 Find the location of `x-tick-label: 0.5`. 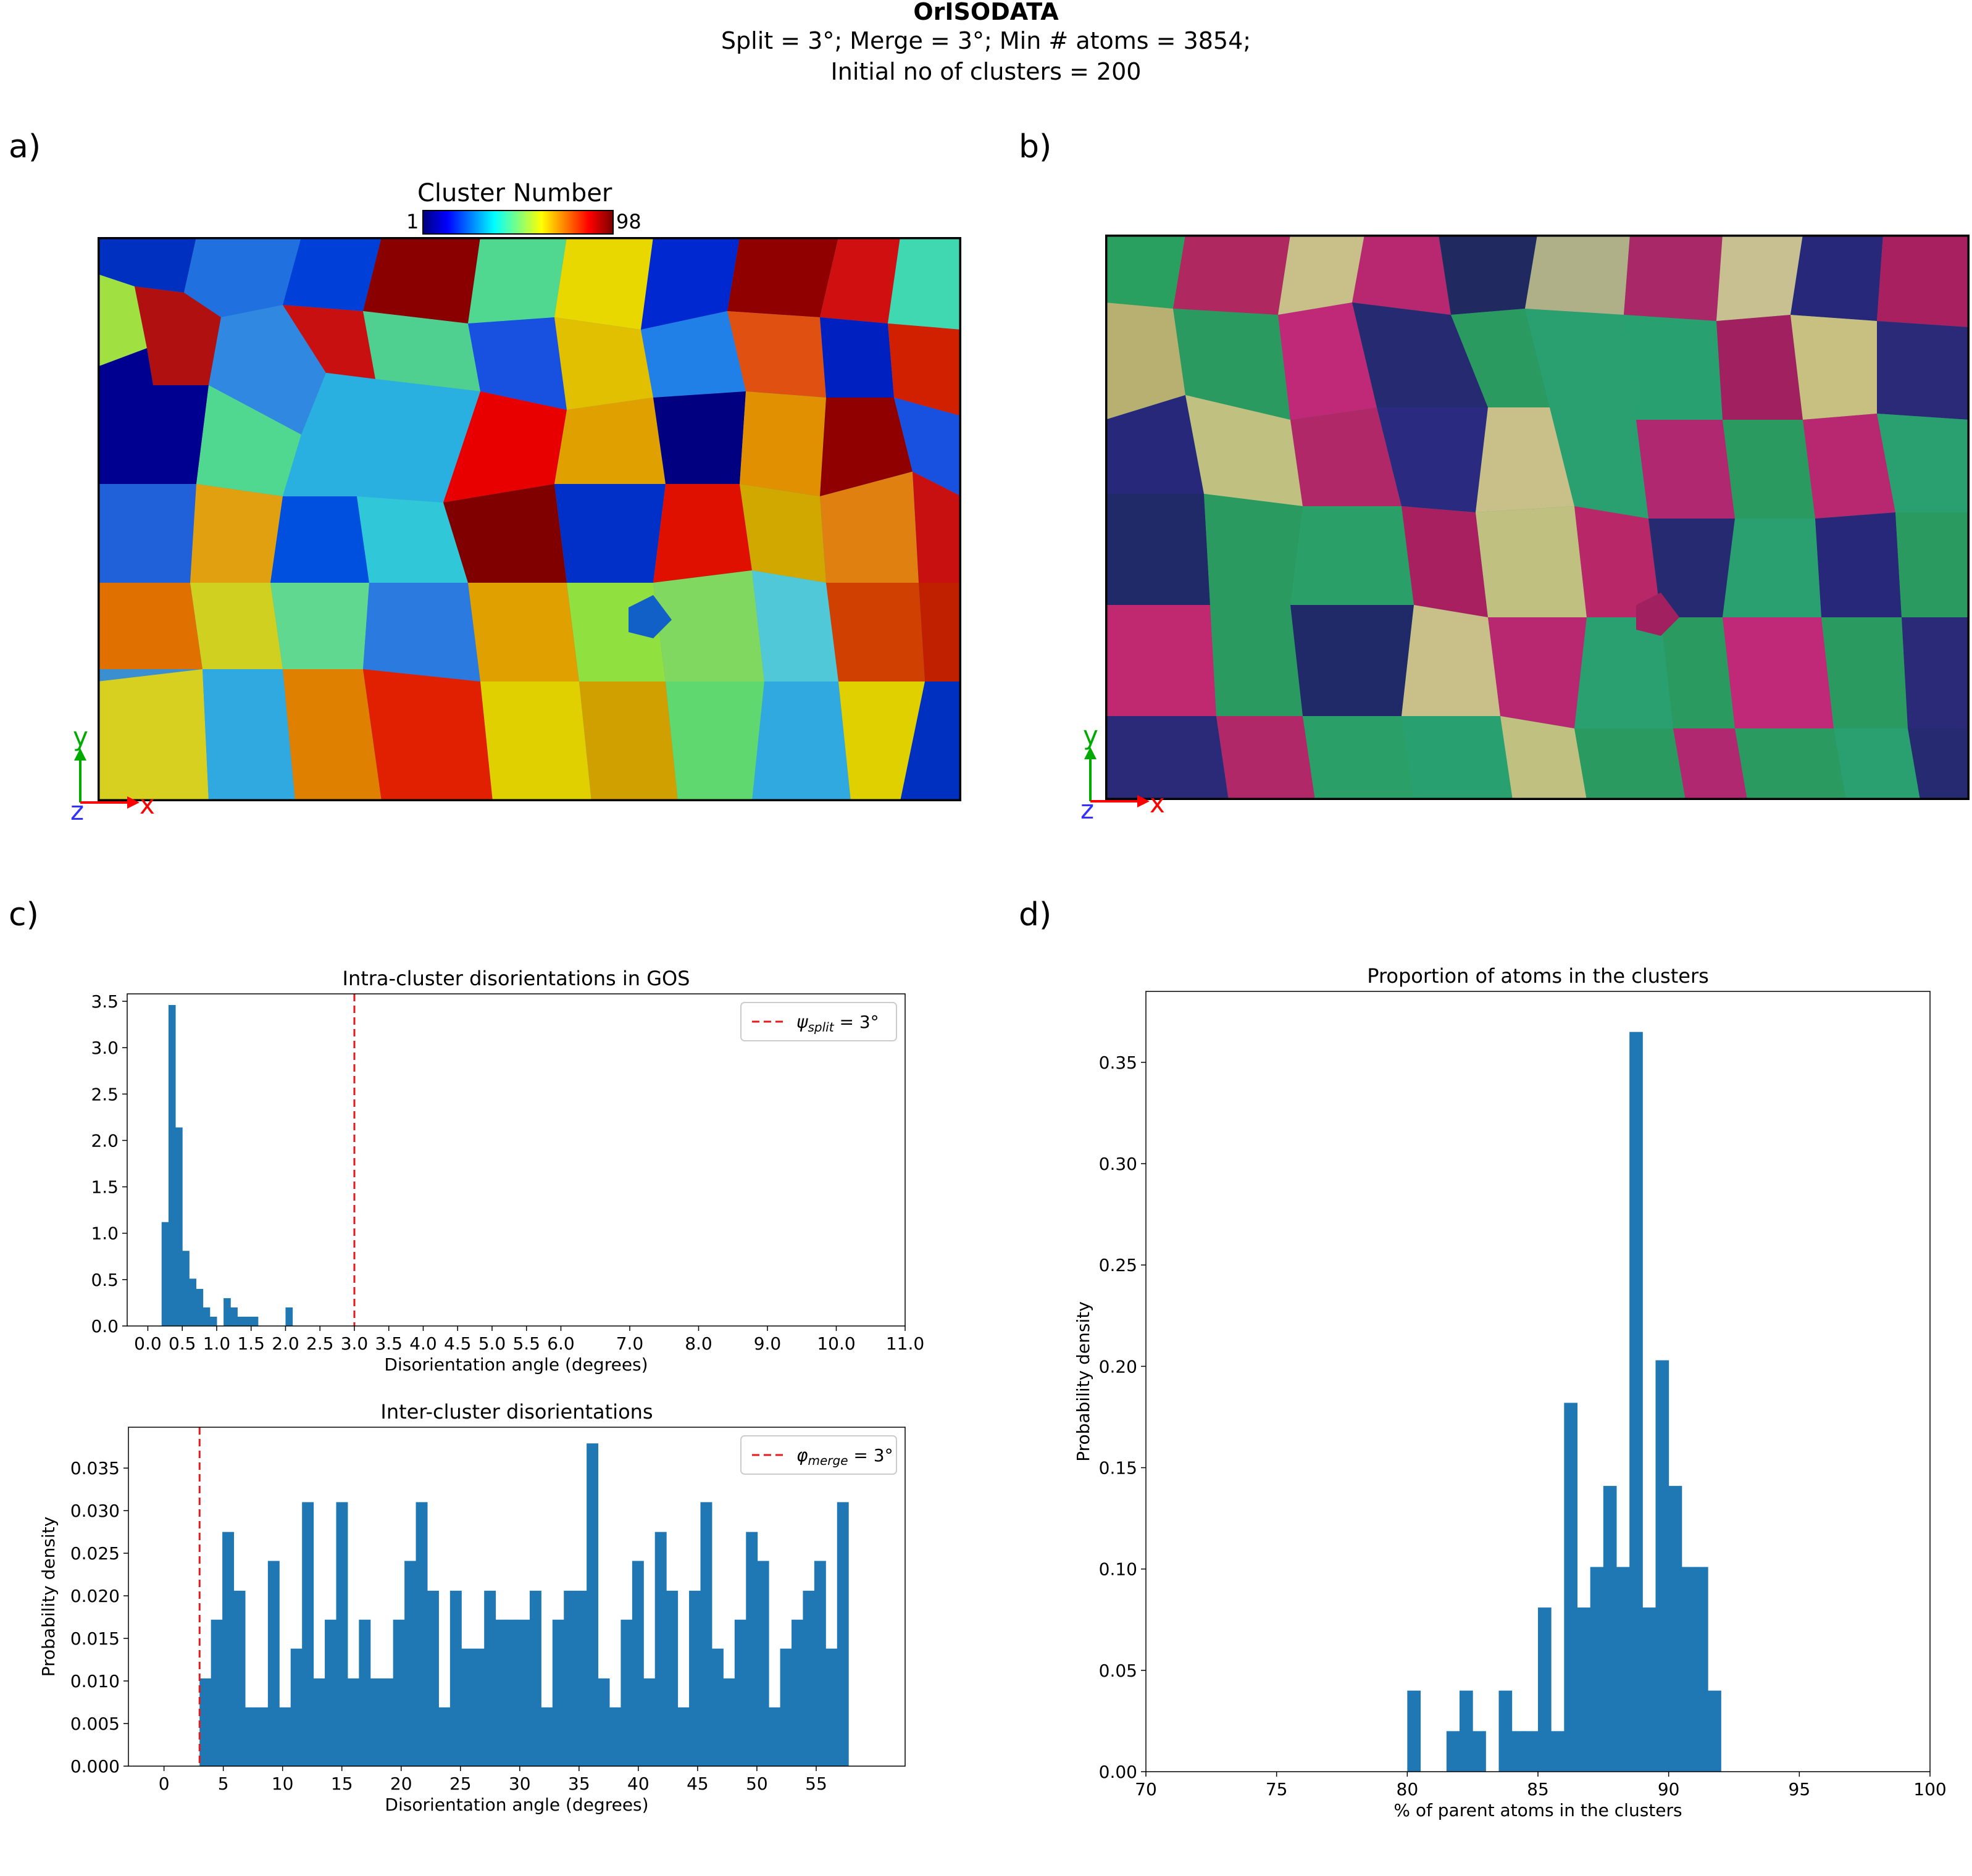

x-tick-label: 0.5 is located at coordinates (182, 1343).